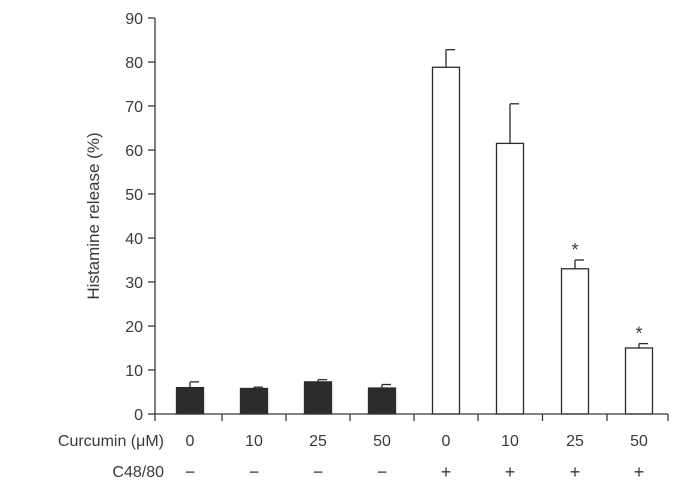 The width and height of the screenshot is (673, 482). What do you see at coordinates (134, 63) in the screenshot?
I see `y-tick-label: 80` at bounding box center [134, 63].